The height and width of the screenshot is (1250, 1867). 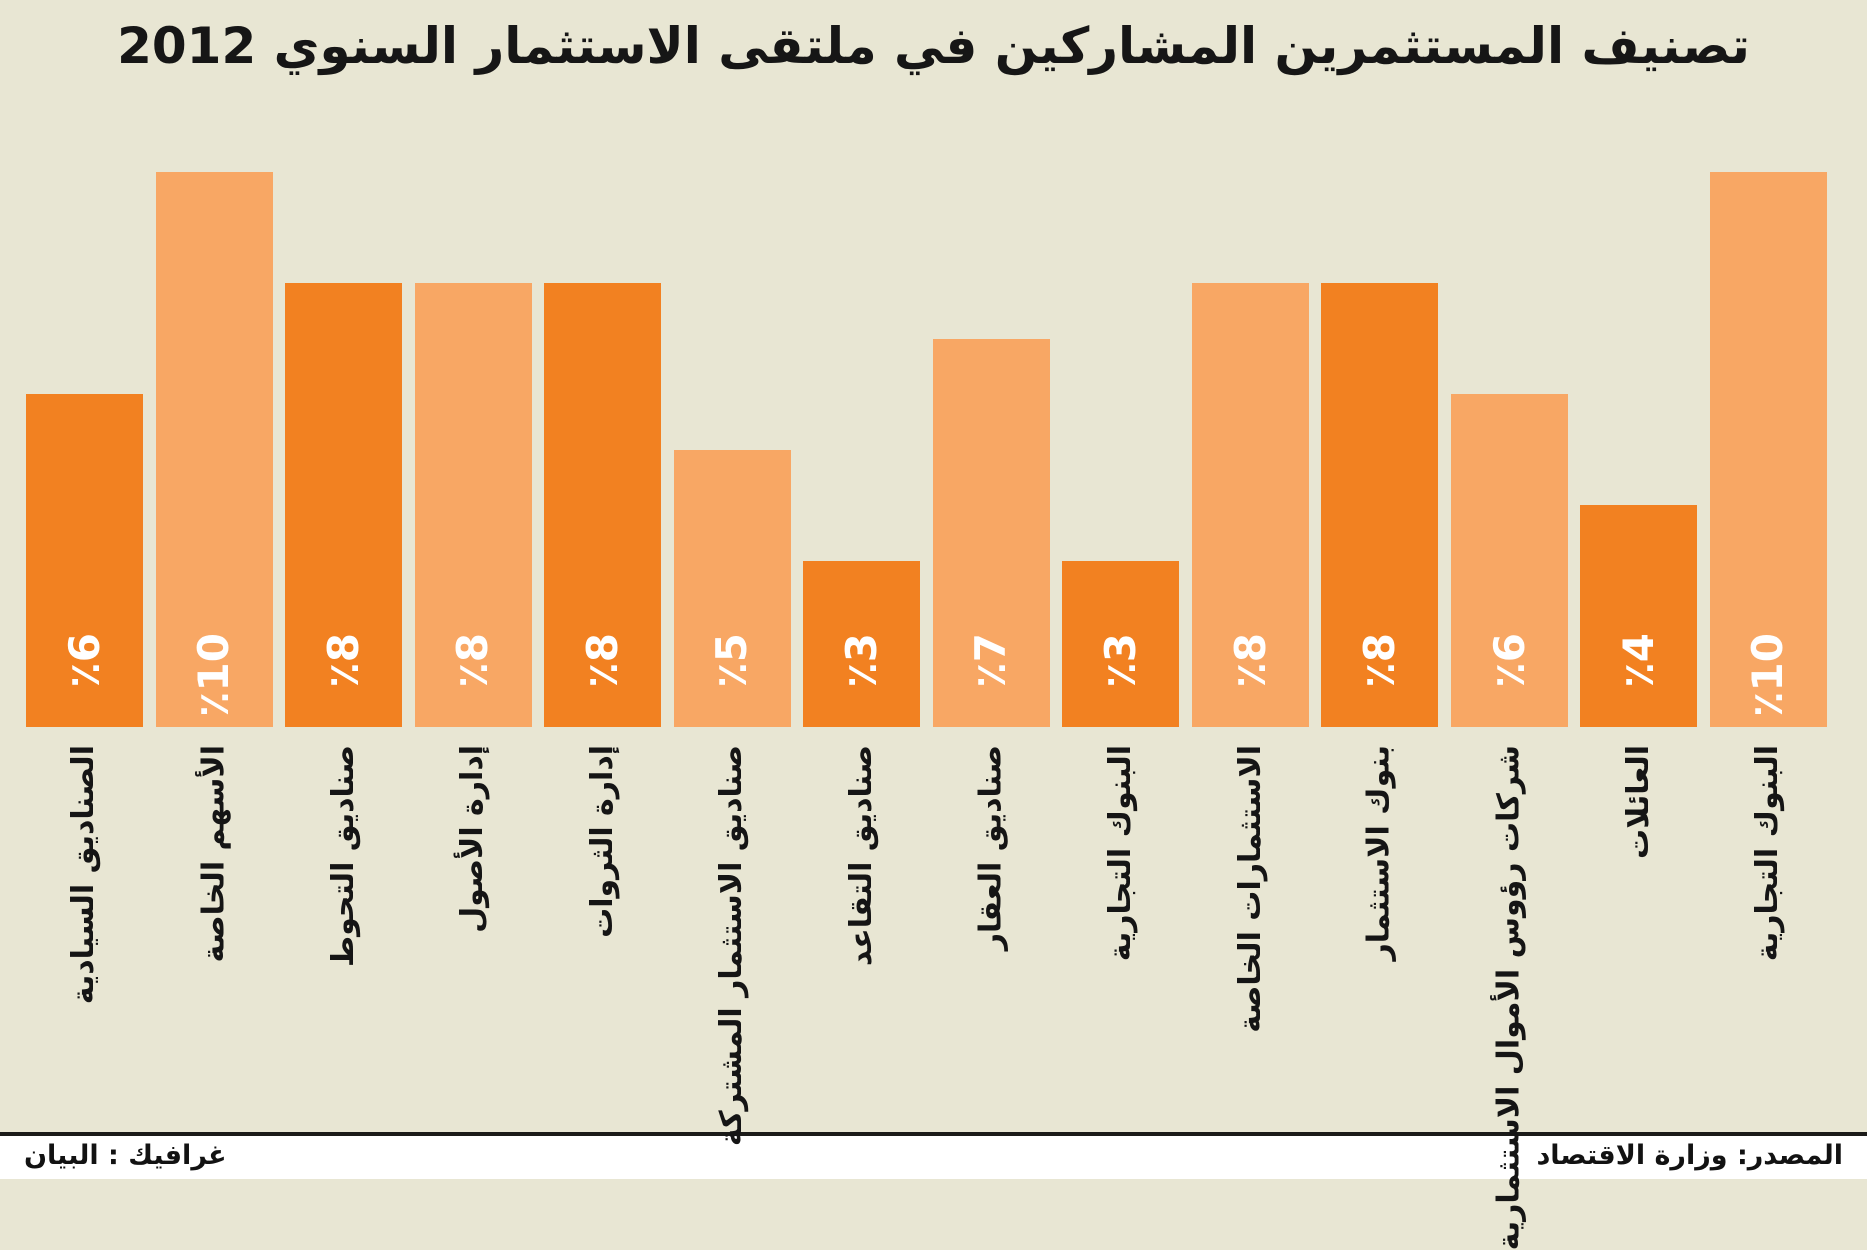 I want to click on category-label: صناديق التحوط, so click(x=343, y=856).